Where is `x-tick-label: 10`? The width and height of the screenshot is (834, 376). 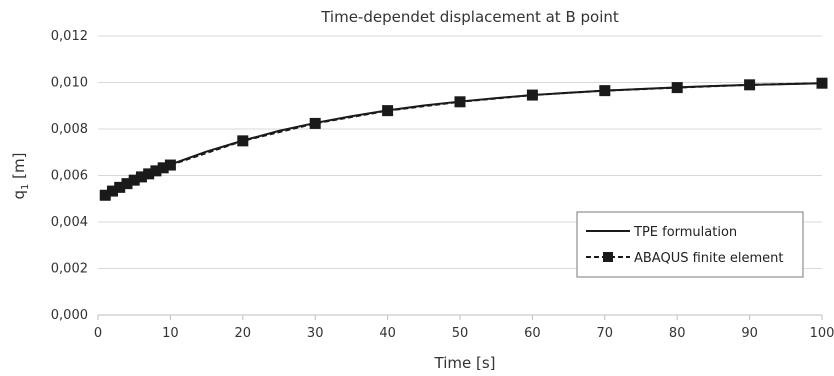 x-tick-label: 10 is located at coordinates (170, 333).